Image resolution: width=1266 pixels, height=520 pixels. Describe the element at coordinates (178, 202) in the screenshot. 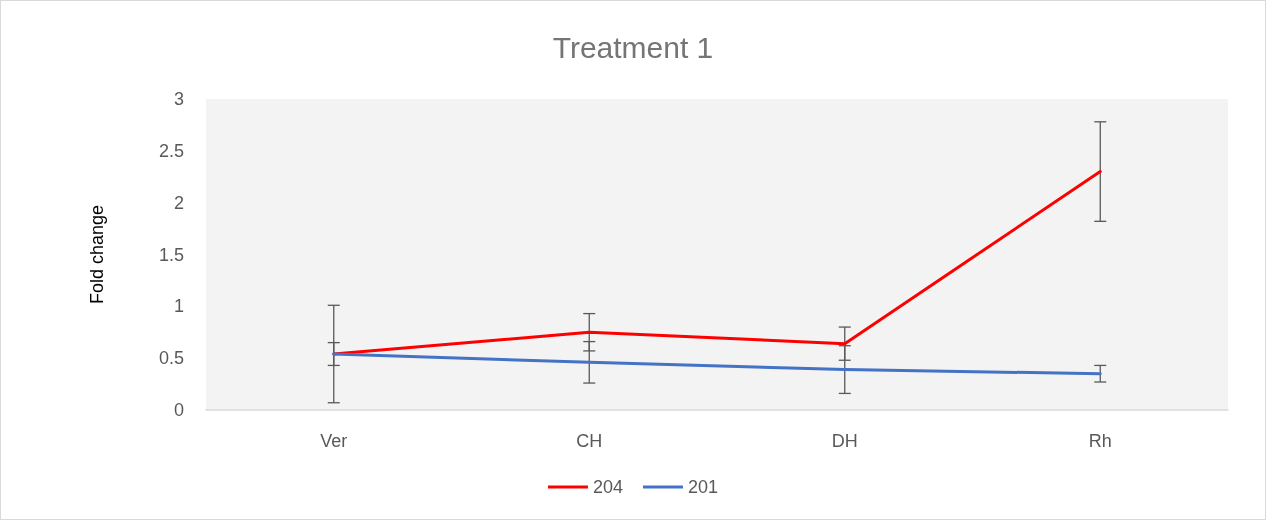

I see `y-tick-label: 2` at that location.